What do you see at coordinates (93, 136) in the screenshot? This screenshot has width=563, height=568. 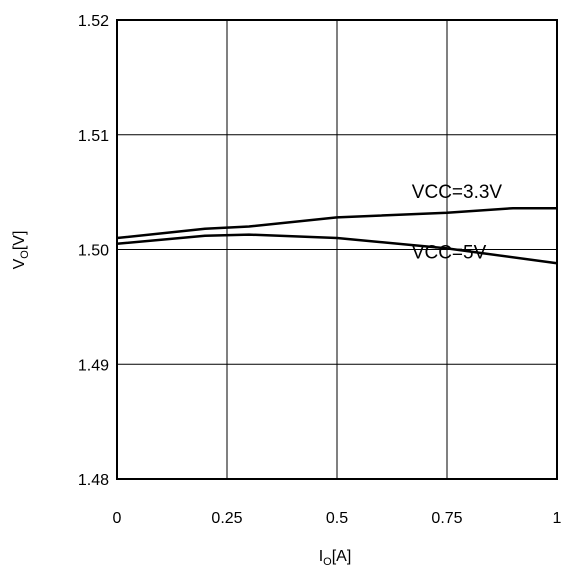 I see `y-tick-label: 1.51` at bounding box center [93, 136].